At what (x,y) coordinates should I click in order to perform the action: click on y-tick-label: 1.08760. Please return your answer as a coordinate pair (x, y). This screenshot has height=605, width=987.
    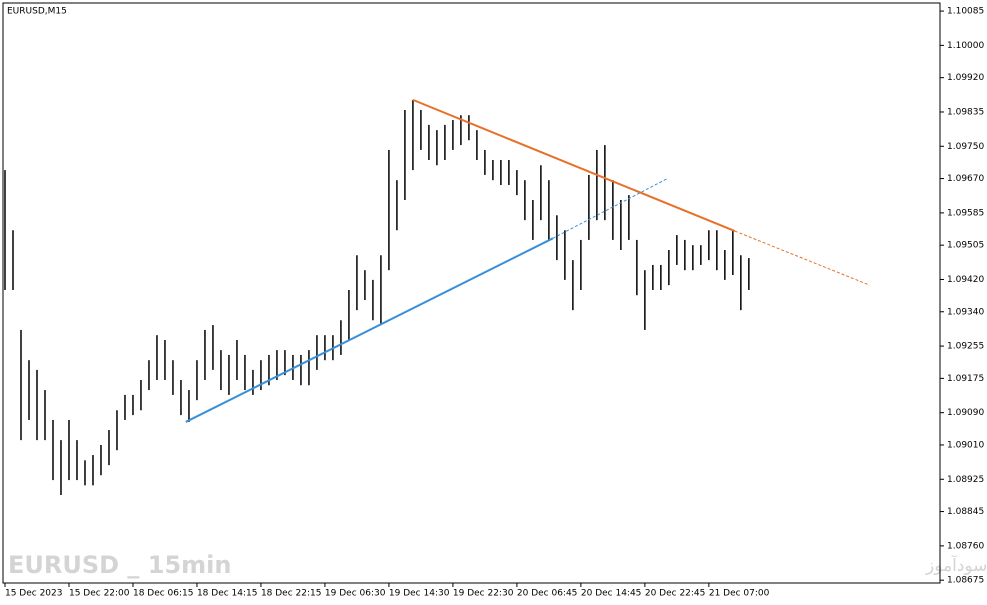
    Looking at the image, I should click on (965, 546).